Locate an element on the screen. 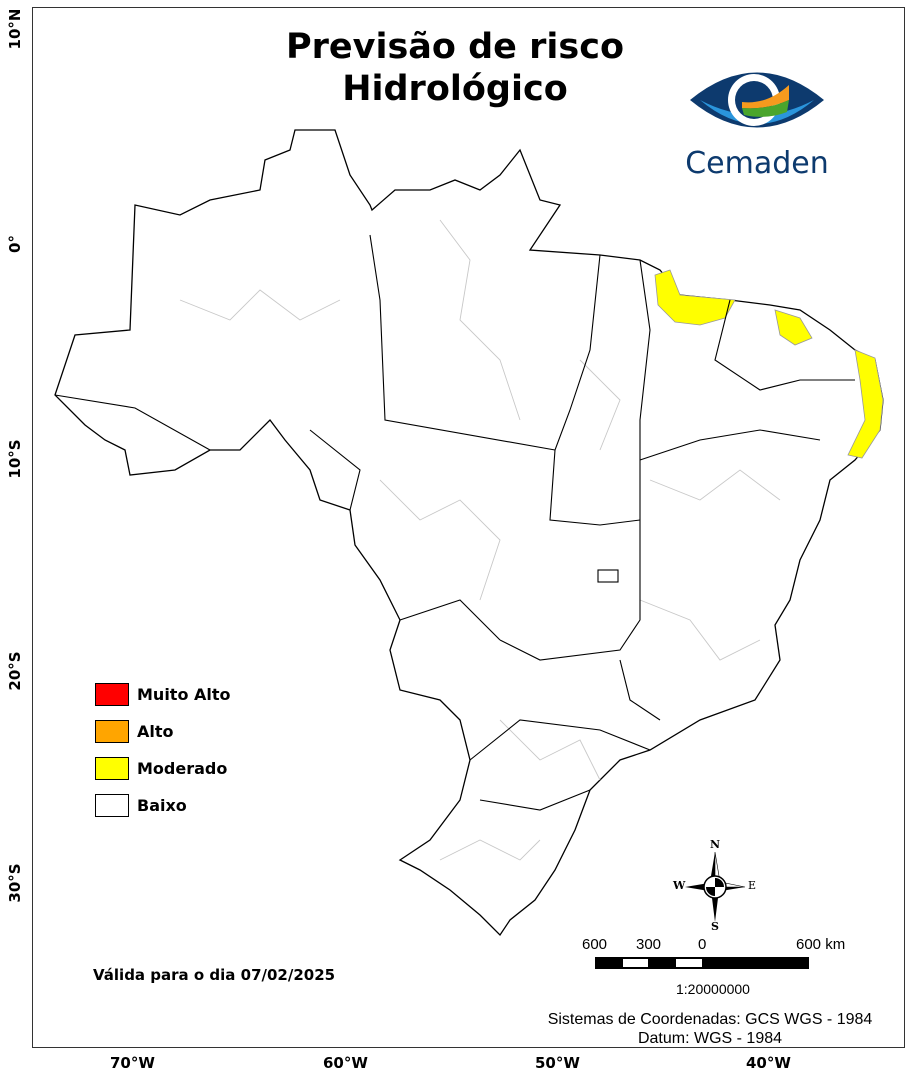 This screenshot has height=1080, width=916. y-tick: 30°S is located at coordinates (15, 883).